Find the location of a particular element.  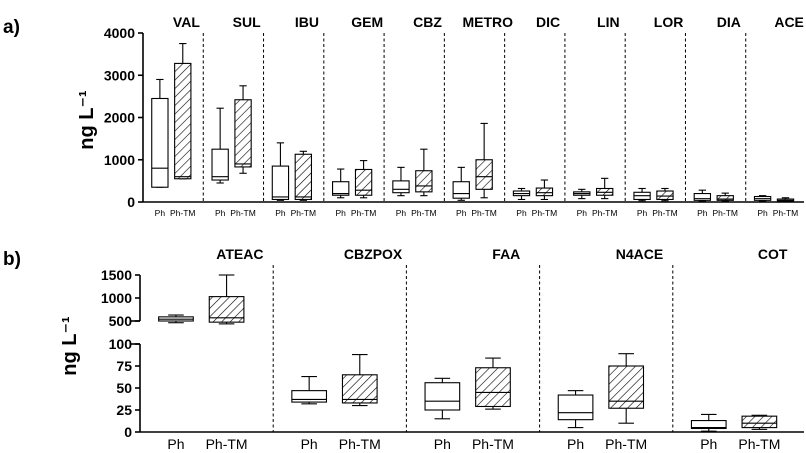

panel-a-box-dia-ph-tm is located at coordinates (725, 197).